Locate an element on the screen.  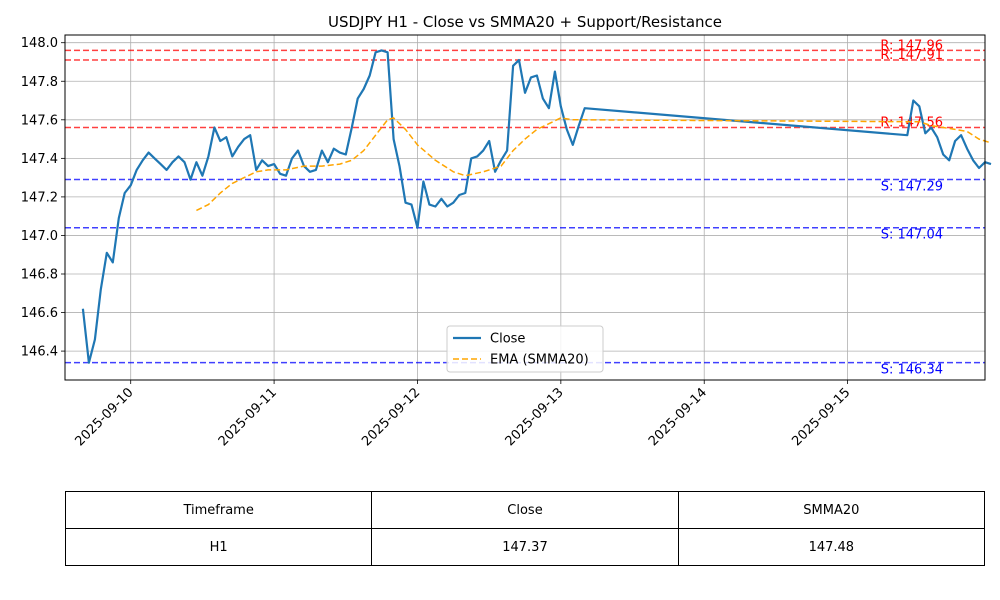
support-level-label: S: 146.34 is located at coordinates (912, 370).